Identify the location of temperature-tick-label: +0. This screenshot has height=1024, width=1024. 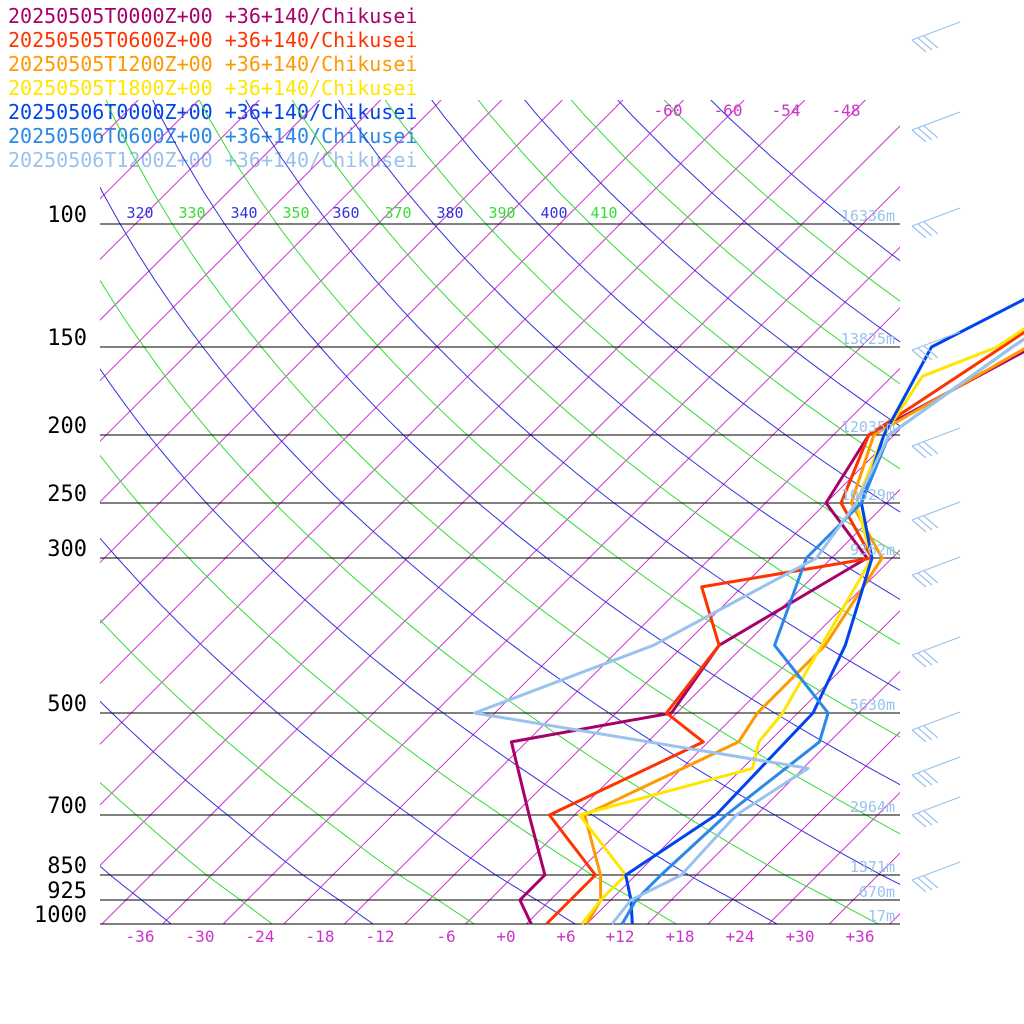
(505, 936).